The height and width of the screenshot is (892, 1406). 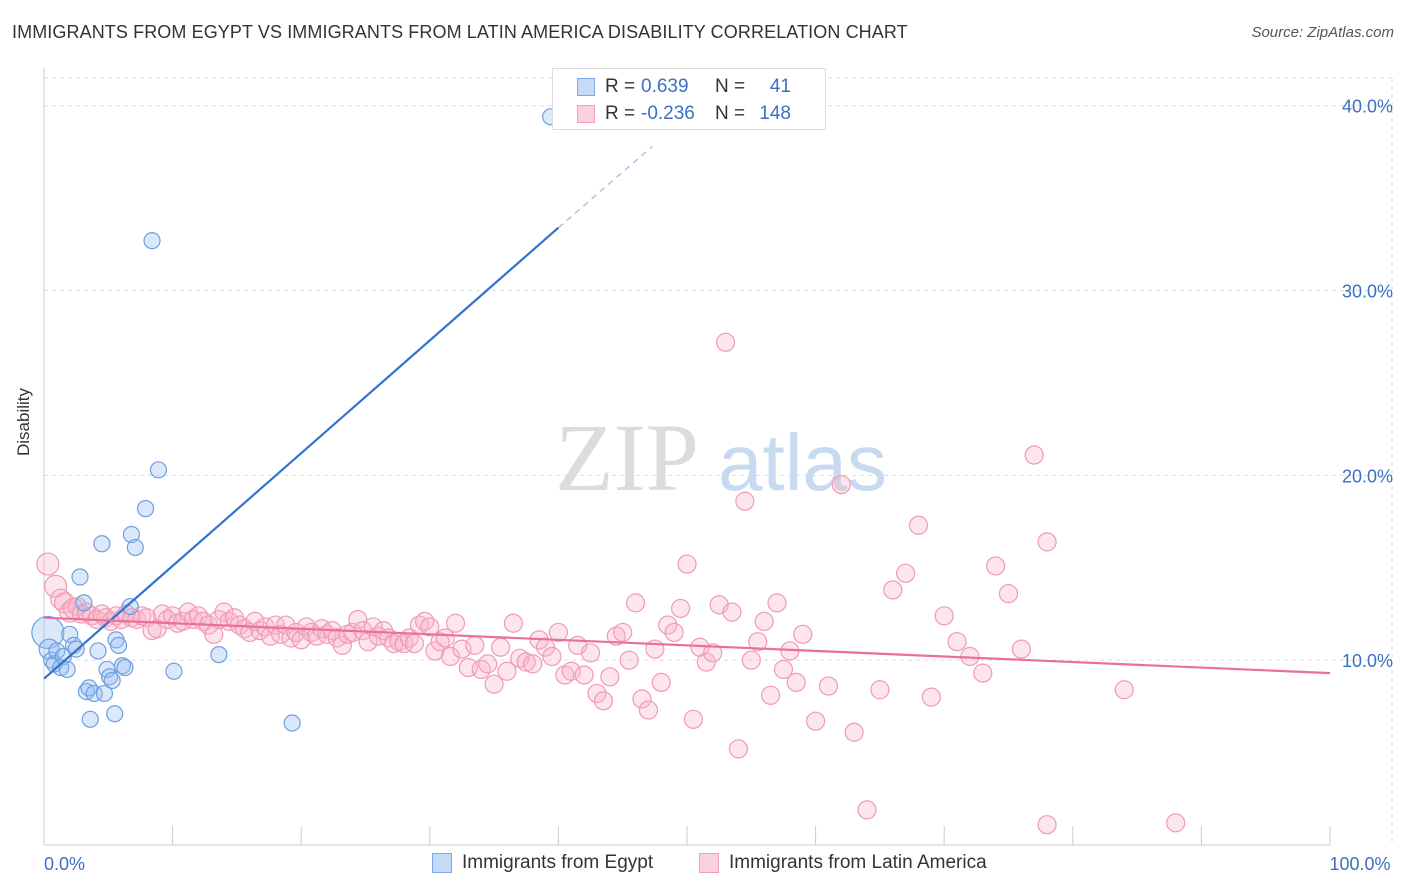 What do you see at coordinates (627, 457) in the screenshot?
I see `watermark-zip: ZIP` at bounding box center [627, 457].